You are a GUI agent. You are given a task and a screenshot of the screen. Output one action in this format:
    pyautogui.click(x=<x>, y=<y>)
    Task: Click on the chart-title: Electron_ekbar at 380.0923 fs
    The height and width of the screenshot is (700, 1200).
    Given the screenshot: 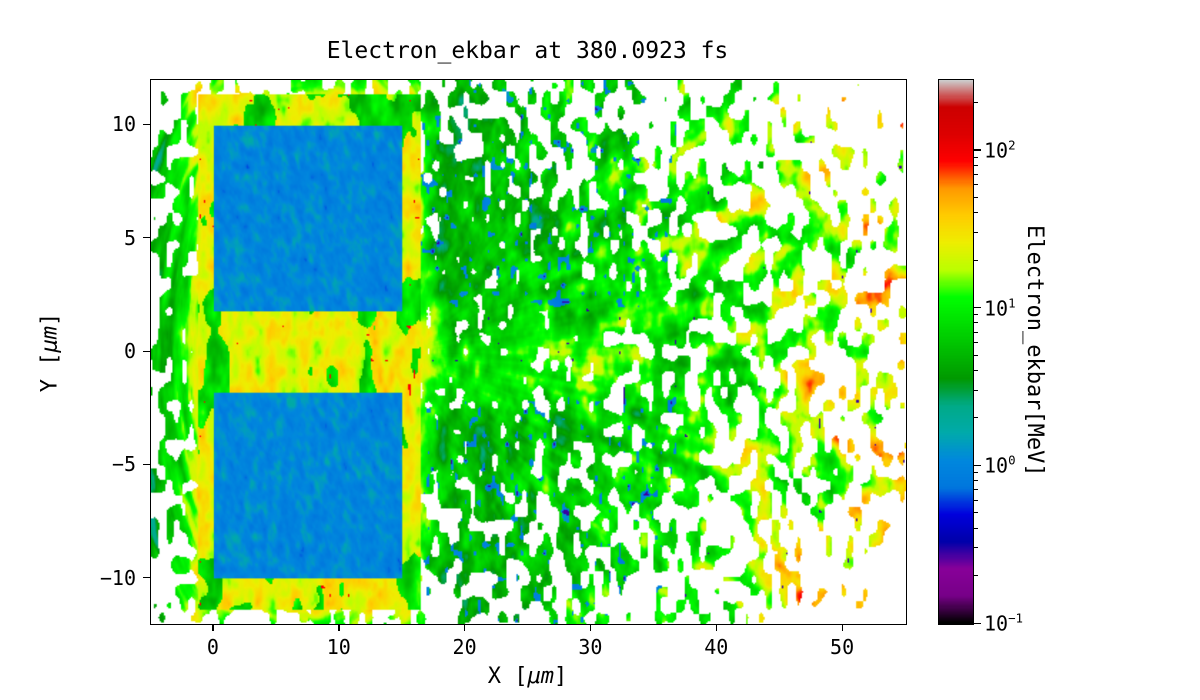 What is the action you would take?
    pyautogui.click(x=527, y=51)
    